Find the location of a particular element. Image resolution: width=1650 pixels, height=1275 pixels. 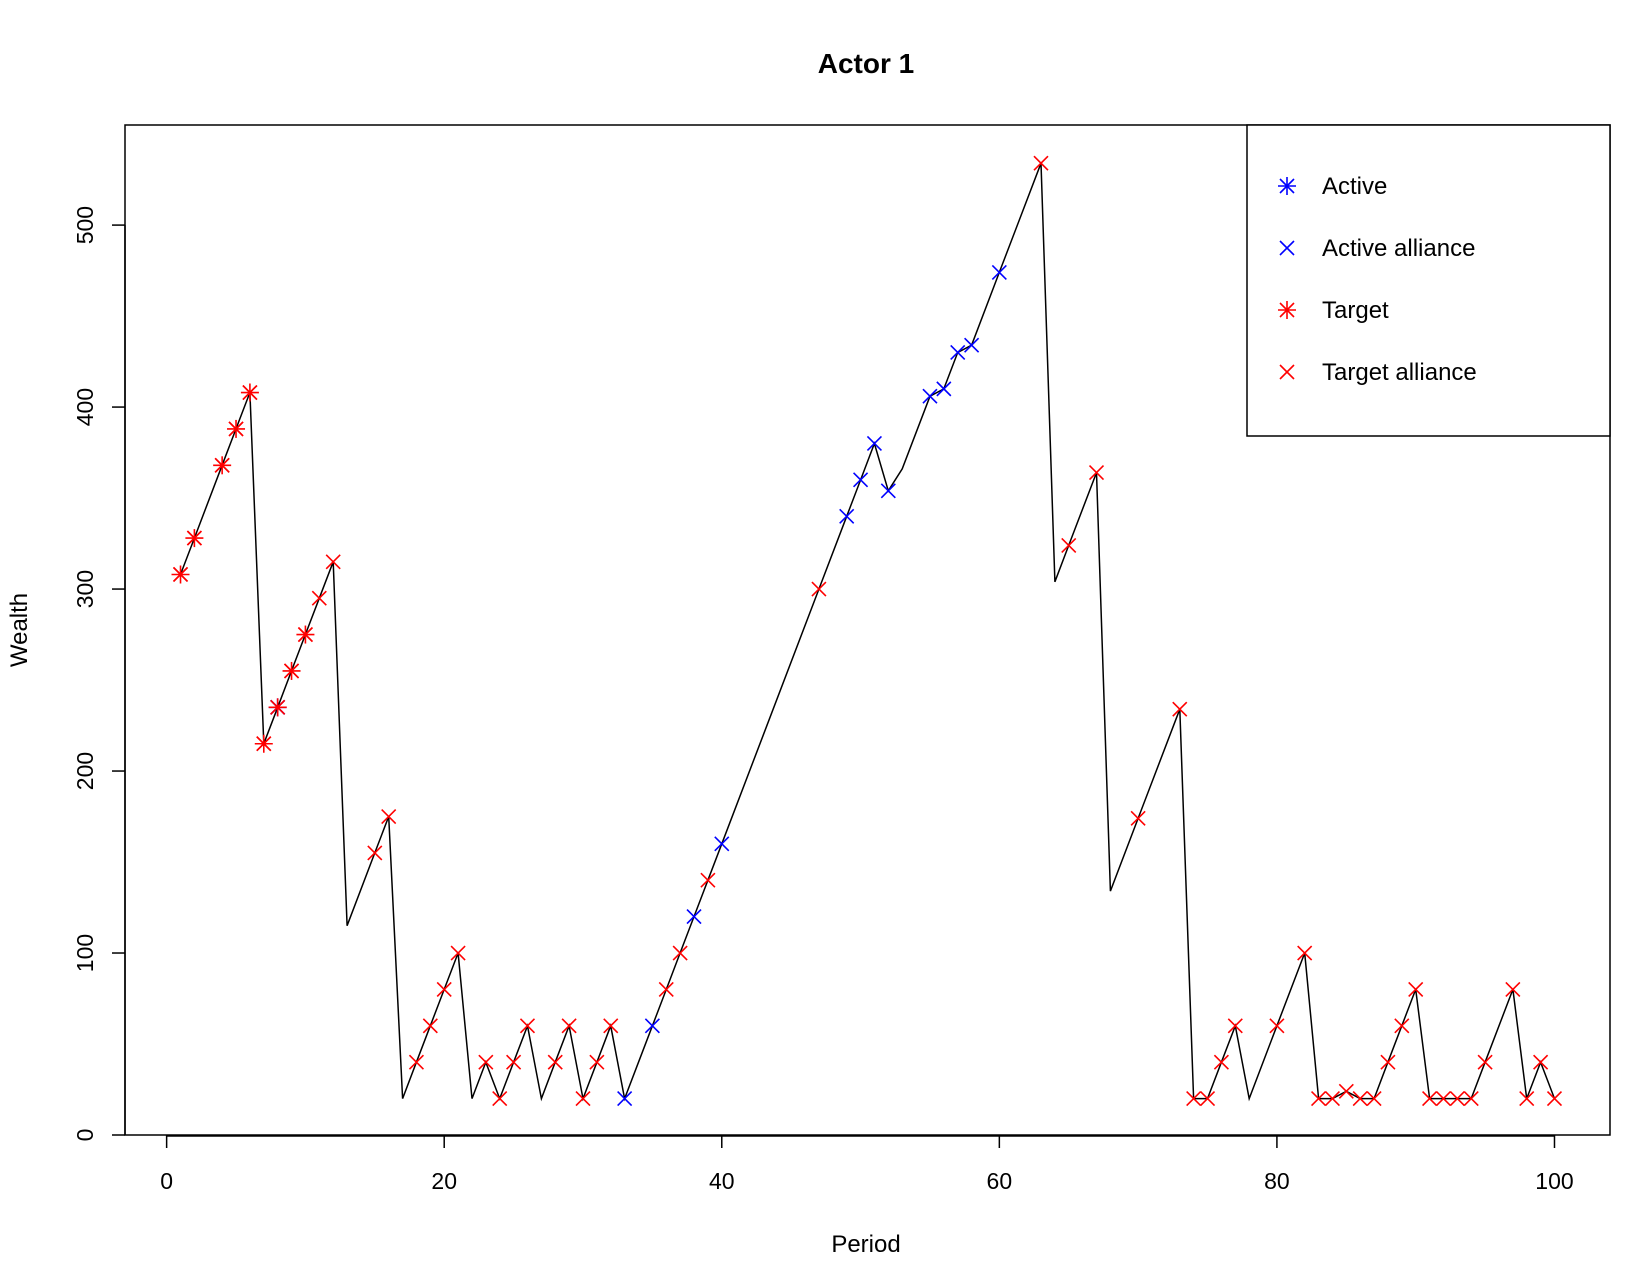

legend-active-alliance-symbol is located at coordinates (1287, 248).